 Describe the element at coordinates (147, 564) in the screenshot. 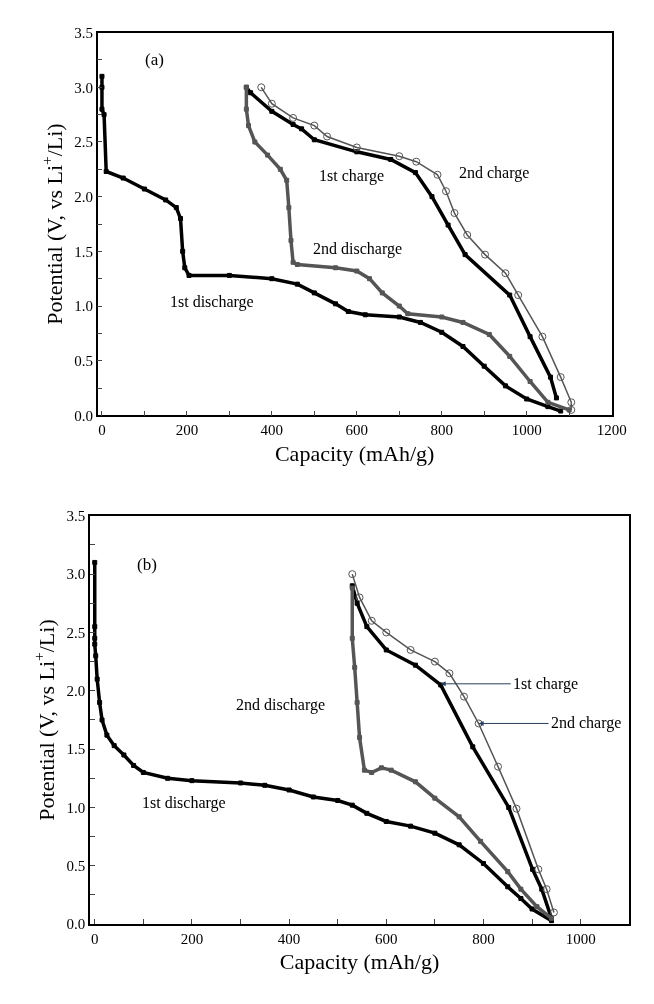

I see `annotation: (b)` at that location.